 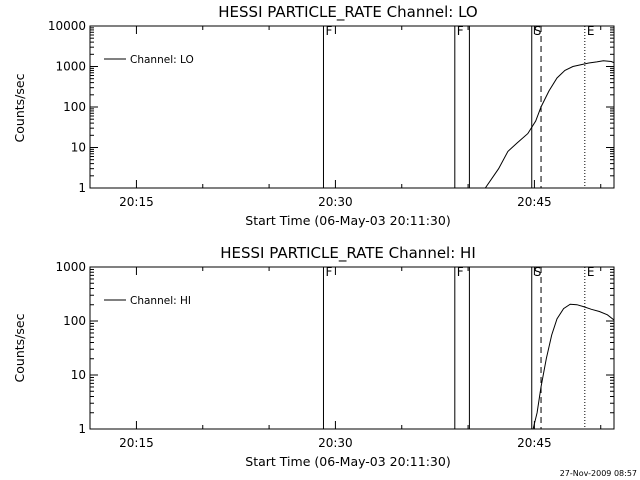 What do you see at coordinates (162, 60) in the screenshot?
I see `legend-label: Channel: LO` at bounding box center [162, 60].